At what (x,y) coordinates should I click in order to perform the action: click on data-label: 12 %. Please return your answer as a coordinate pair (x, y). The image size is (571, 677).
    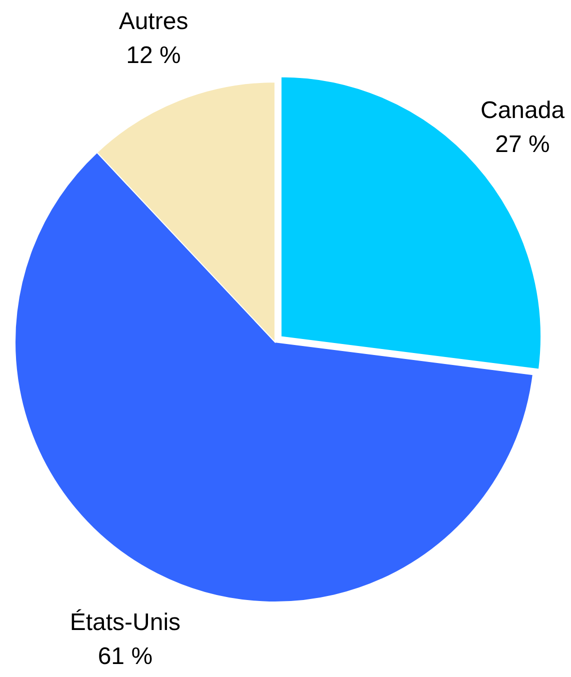
    Looking at the image, I should click on (153, 56).